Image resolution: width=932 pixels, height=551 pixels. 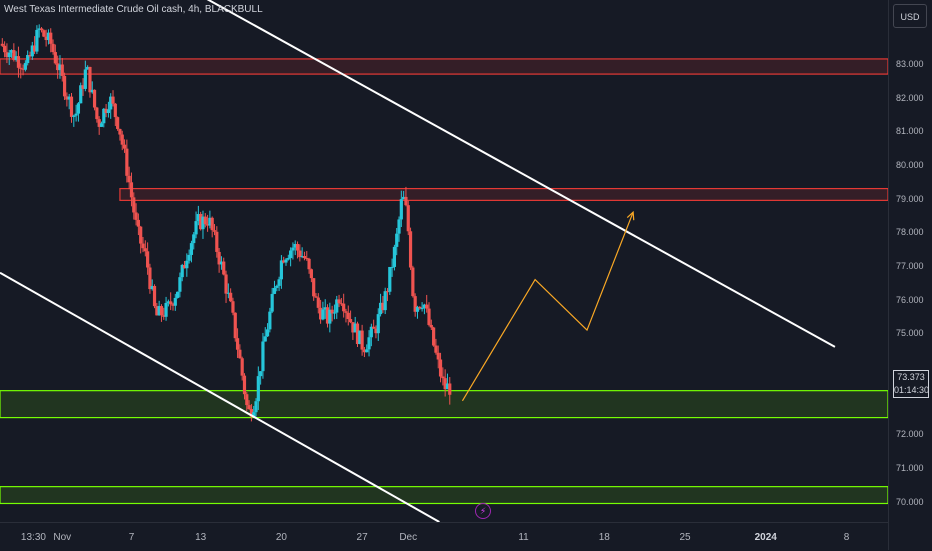 What do you see at coordinates (910, 275) in the screenshot?
I see `price-axis` at bounding box center [910, 275].